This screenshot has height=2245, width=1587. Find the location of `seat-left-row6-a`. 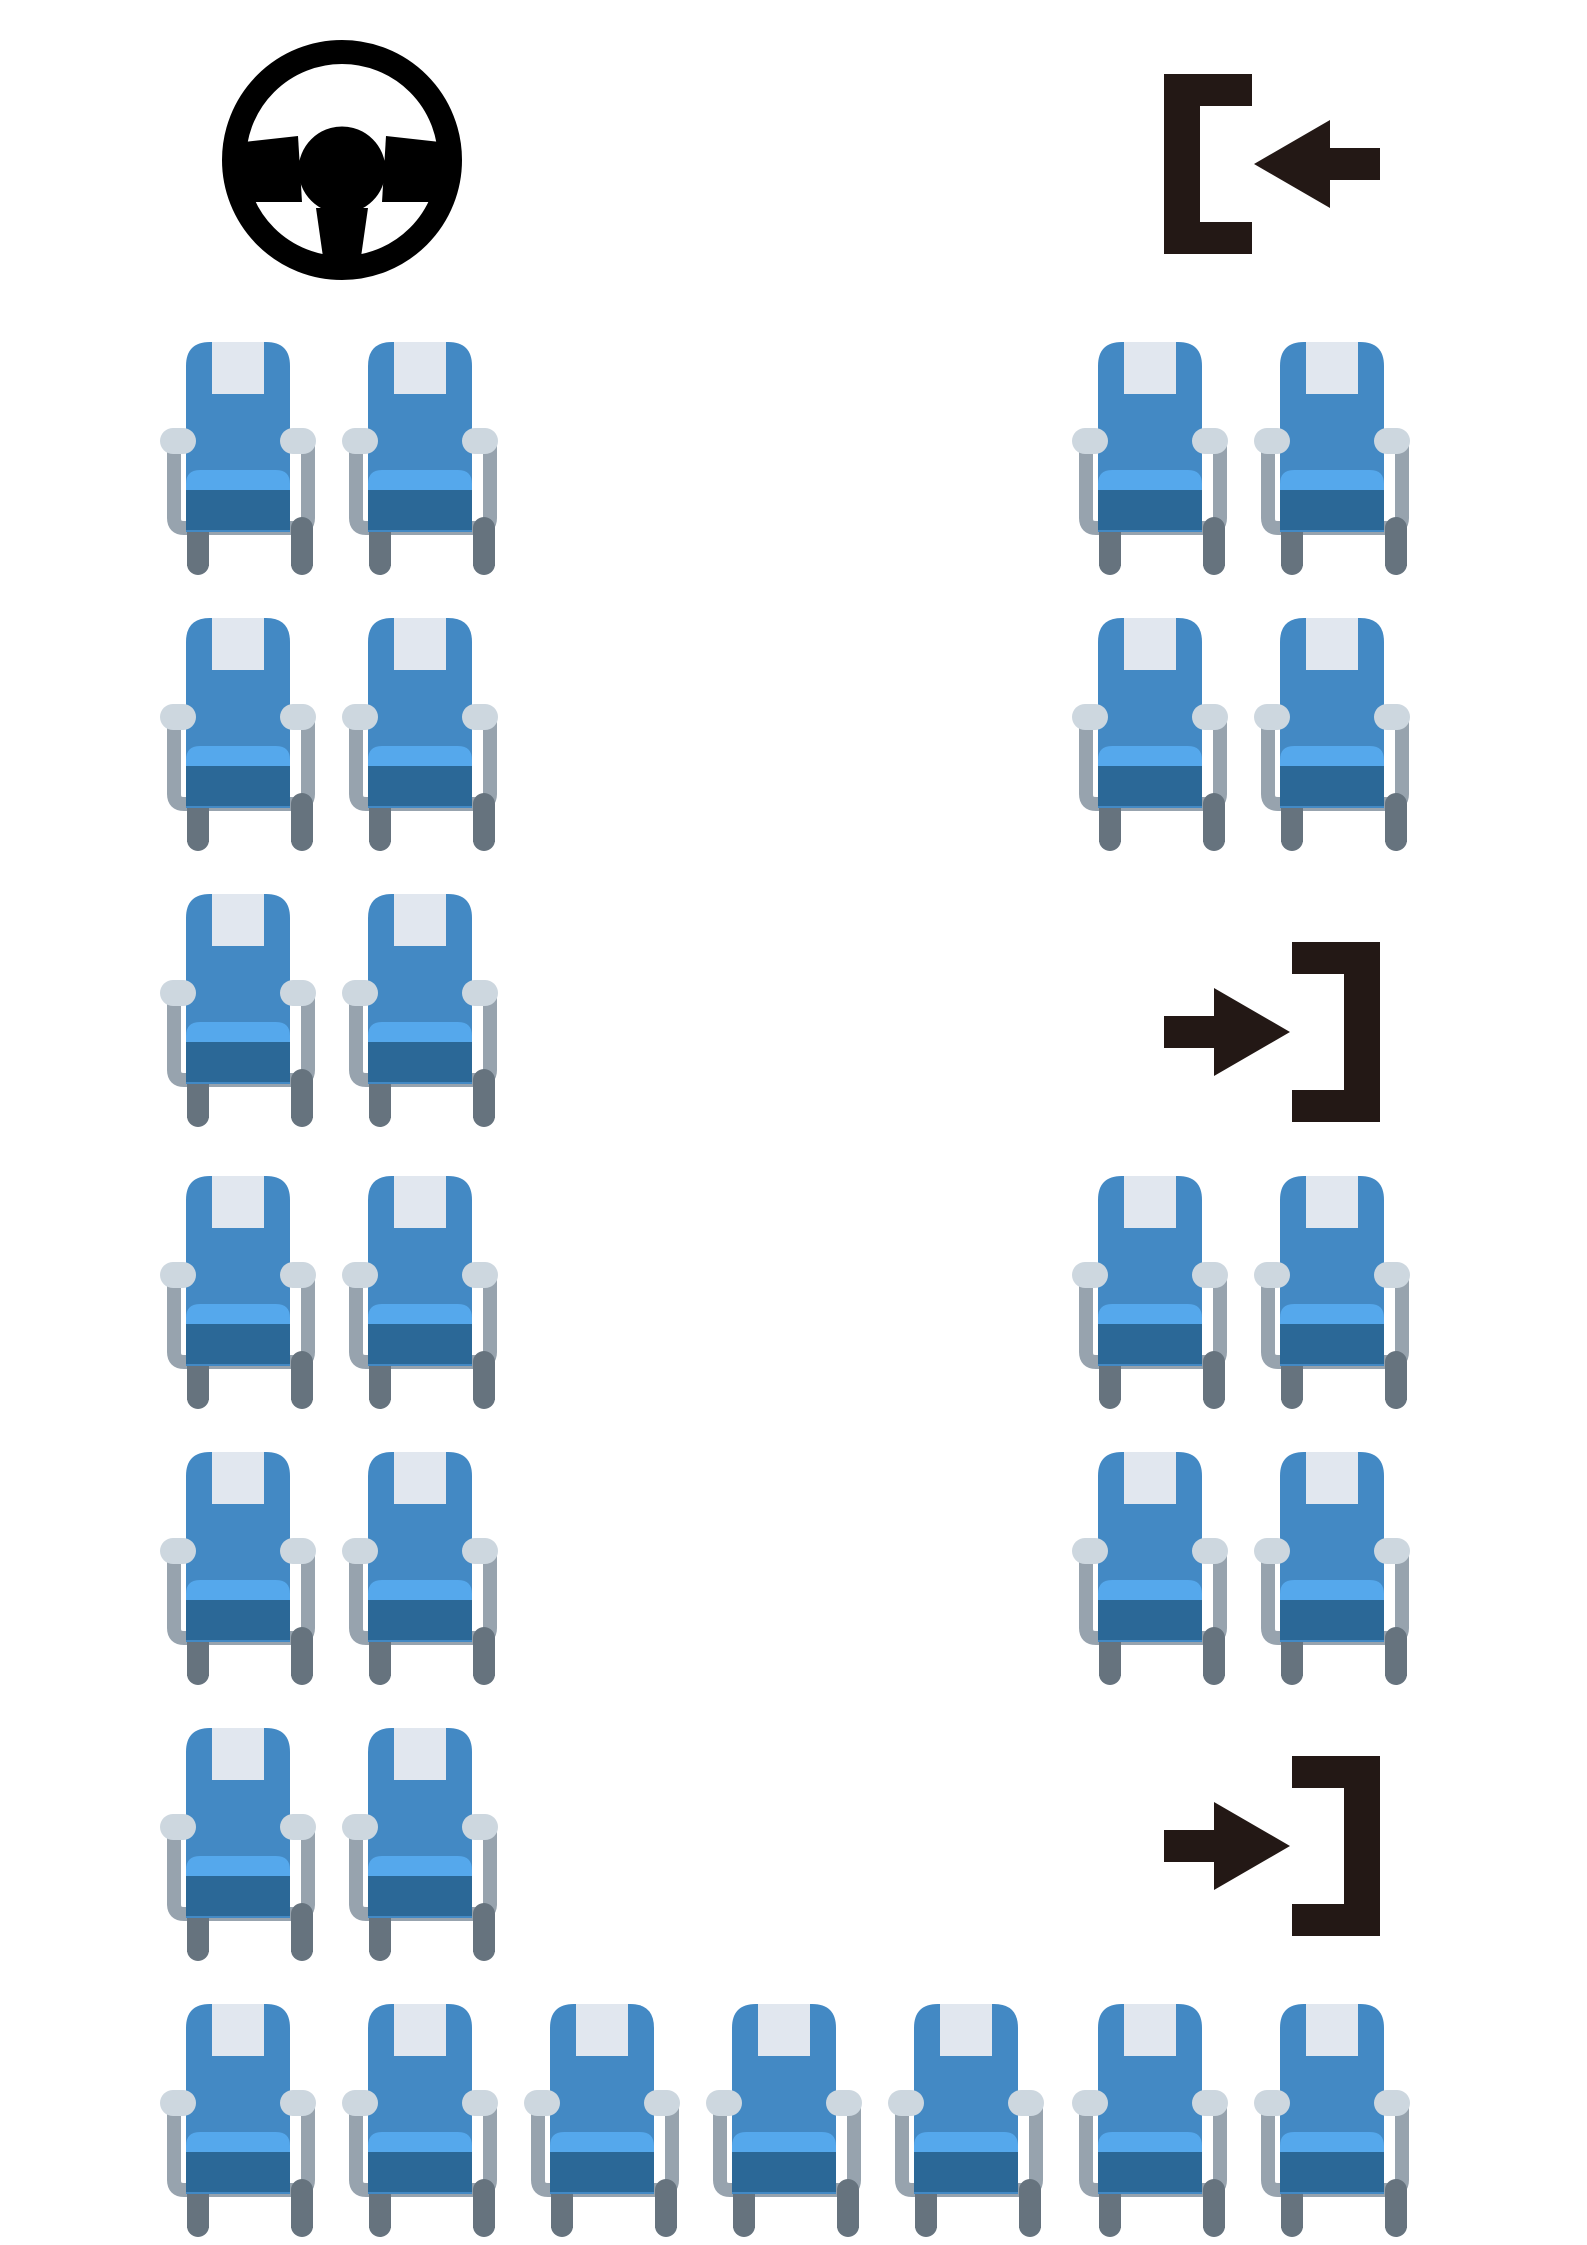

seat-left-row6-a is located at coordinates (238, 1840).